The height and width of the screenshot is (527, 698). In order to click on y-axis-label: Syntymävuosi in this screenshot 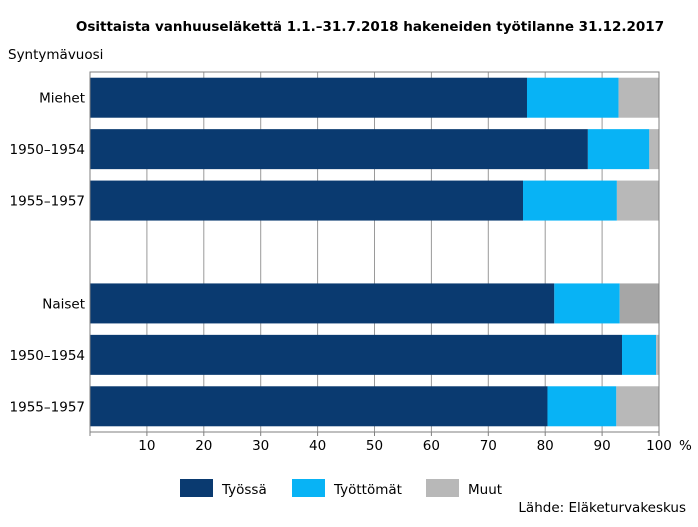, I will do `click(55, 55)`.